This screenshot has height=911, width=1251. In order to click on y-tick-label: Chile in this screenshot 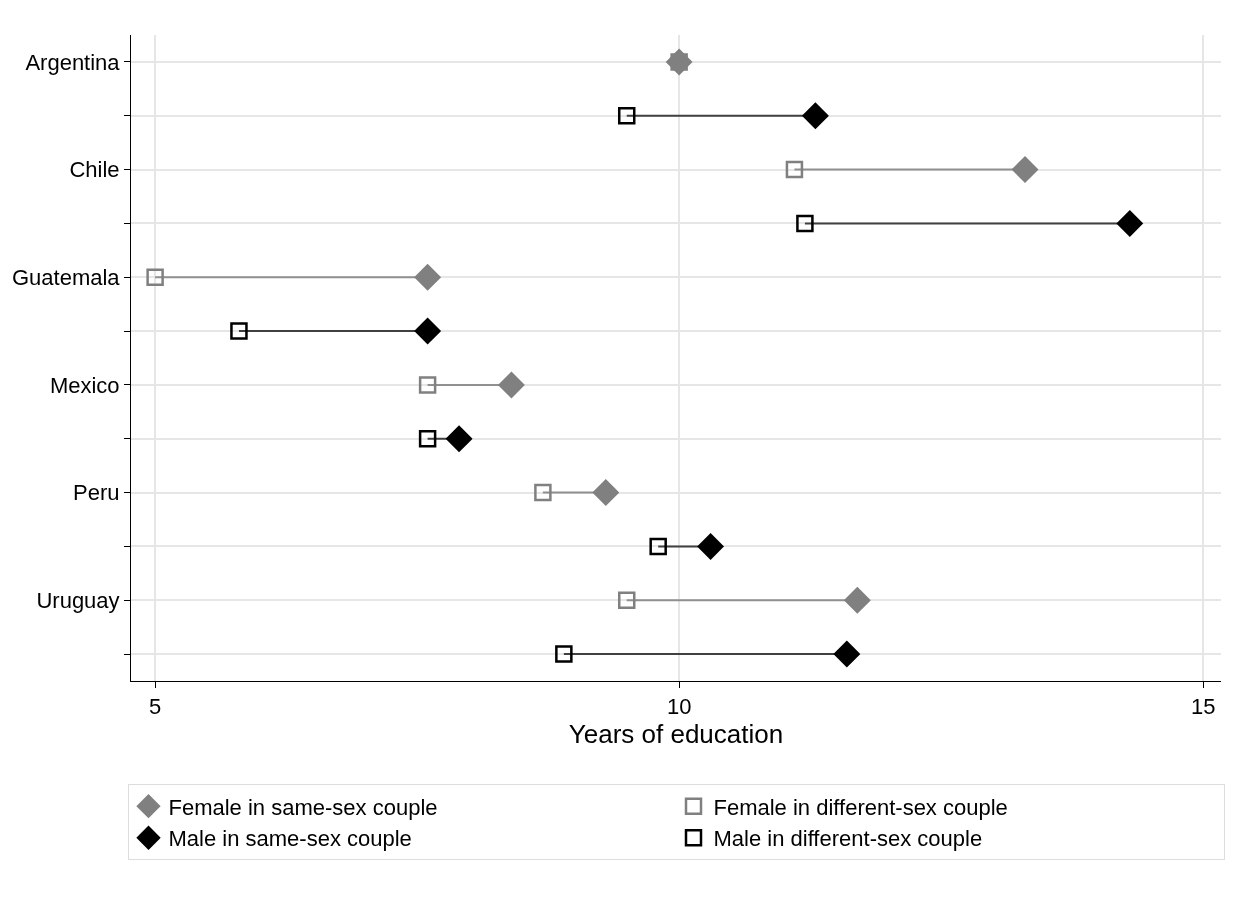, I will do `click(94, 170)`.